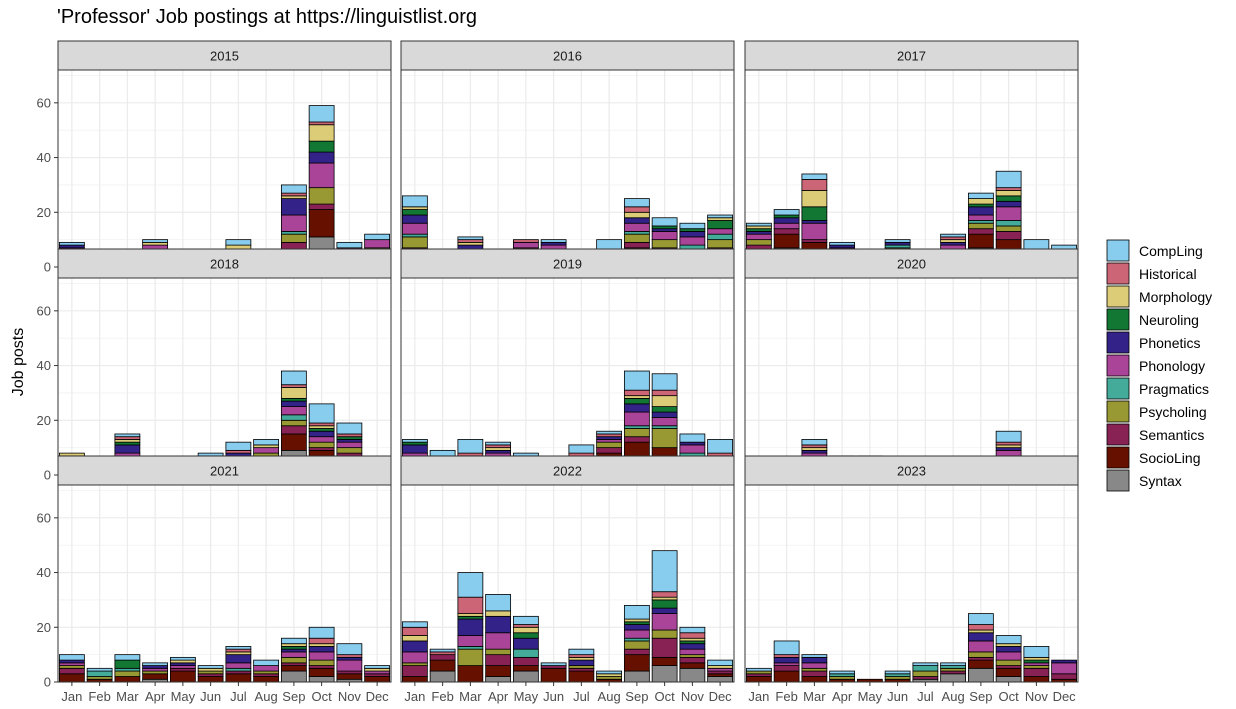 This screenshot has width=1236, height=709. What do you see at coordinates (553, 675) in the screenshot?
I see `bar-segment-2022-Jun-socioling` at bounding box center [553, 675].